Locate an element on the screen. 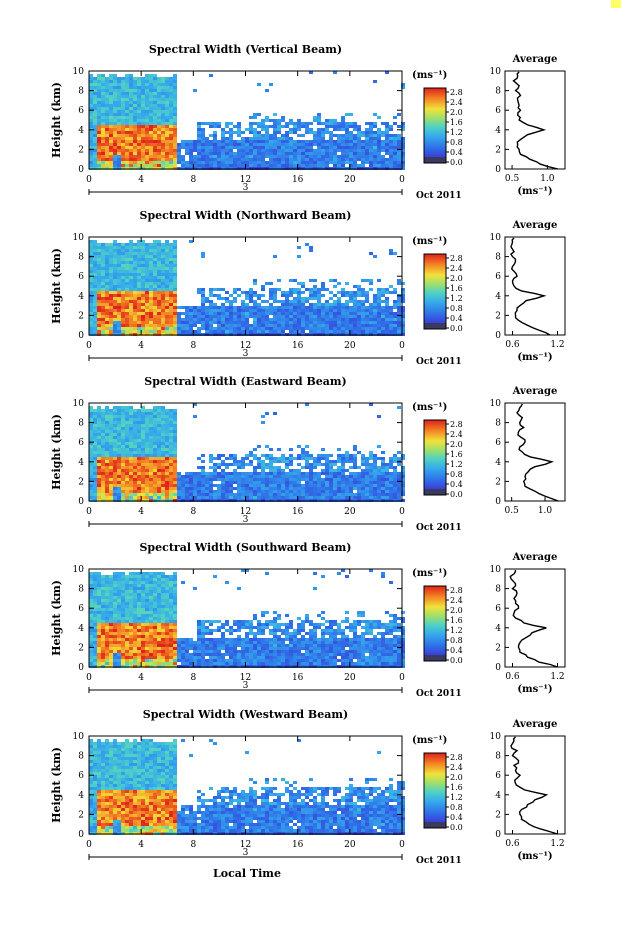 This screenshot has height=929, width=621. colorbar is located at coordinates (435, 125).